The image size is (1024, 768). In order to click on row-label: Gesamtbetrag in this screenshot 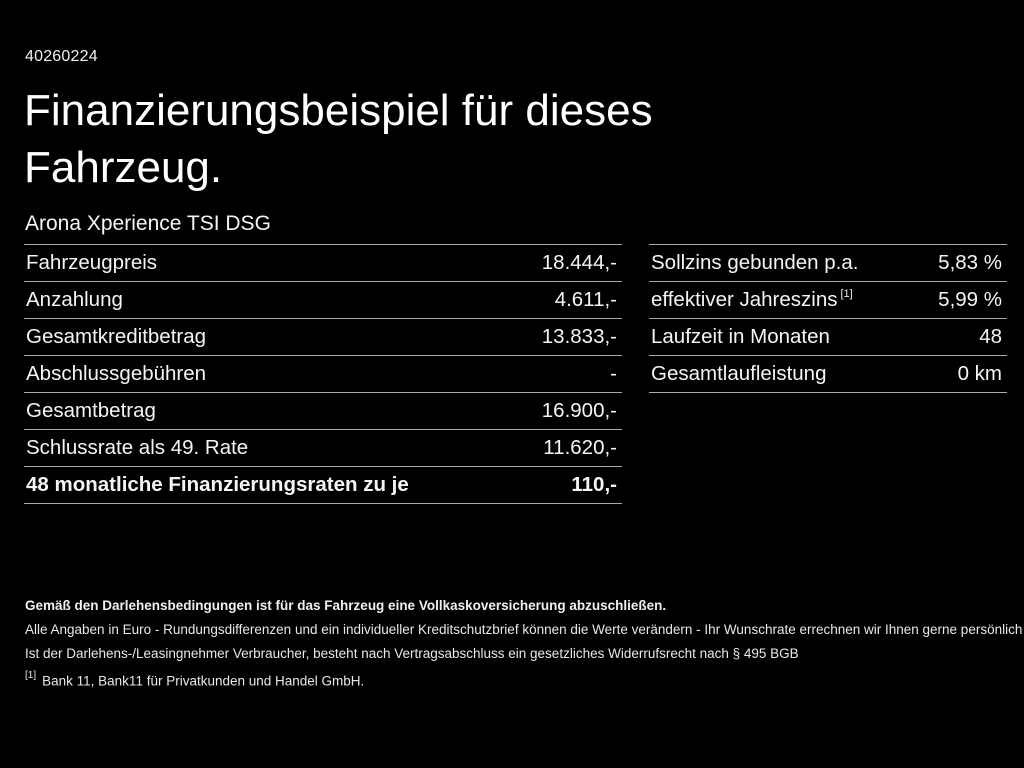, I will do `click(91, 410)`.